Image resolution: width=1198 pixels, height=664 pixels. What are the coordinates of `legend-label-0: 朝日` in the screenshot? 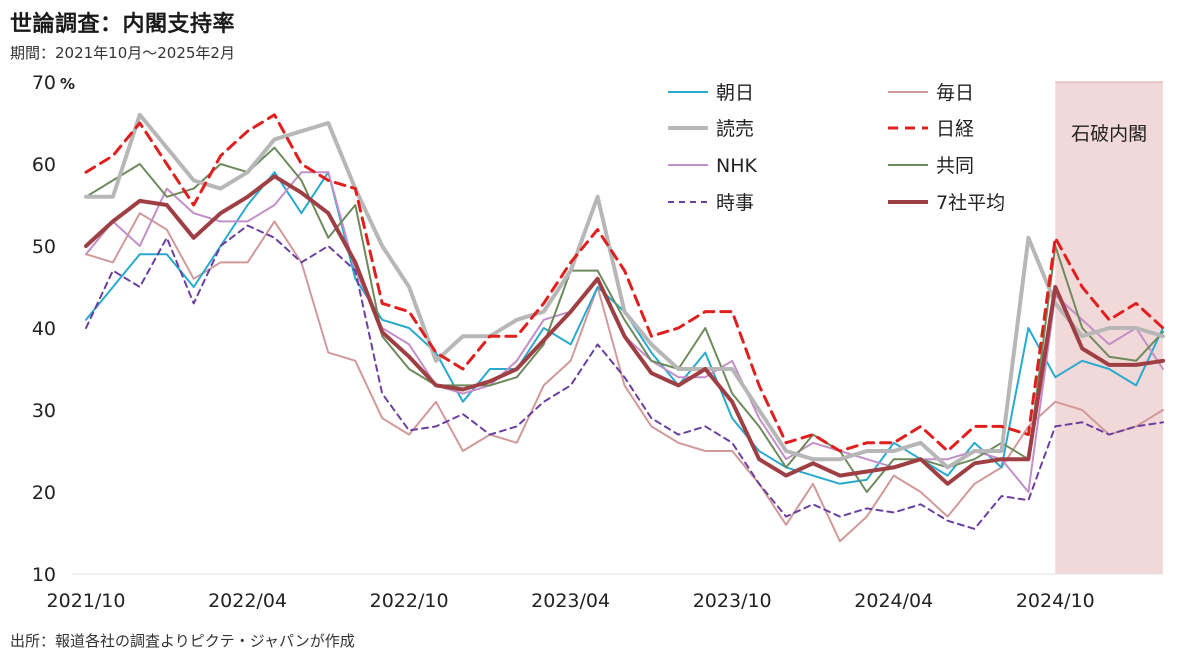 It's located at (735, 93).